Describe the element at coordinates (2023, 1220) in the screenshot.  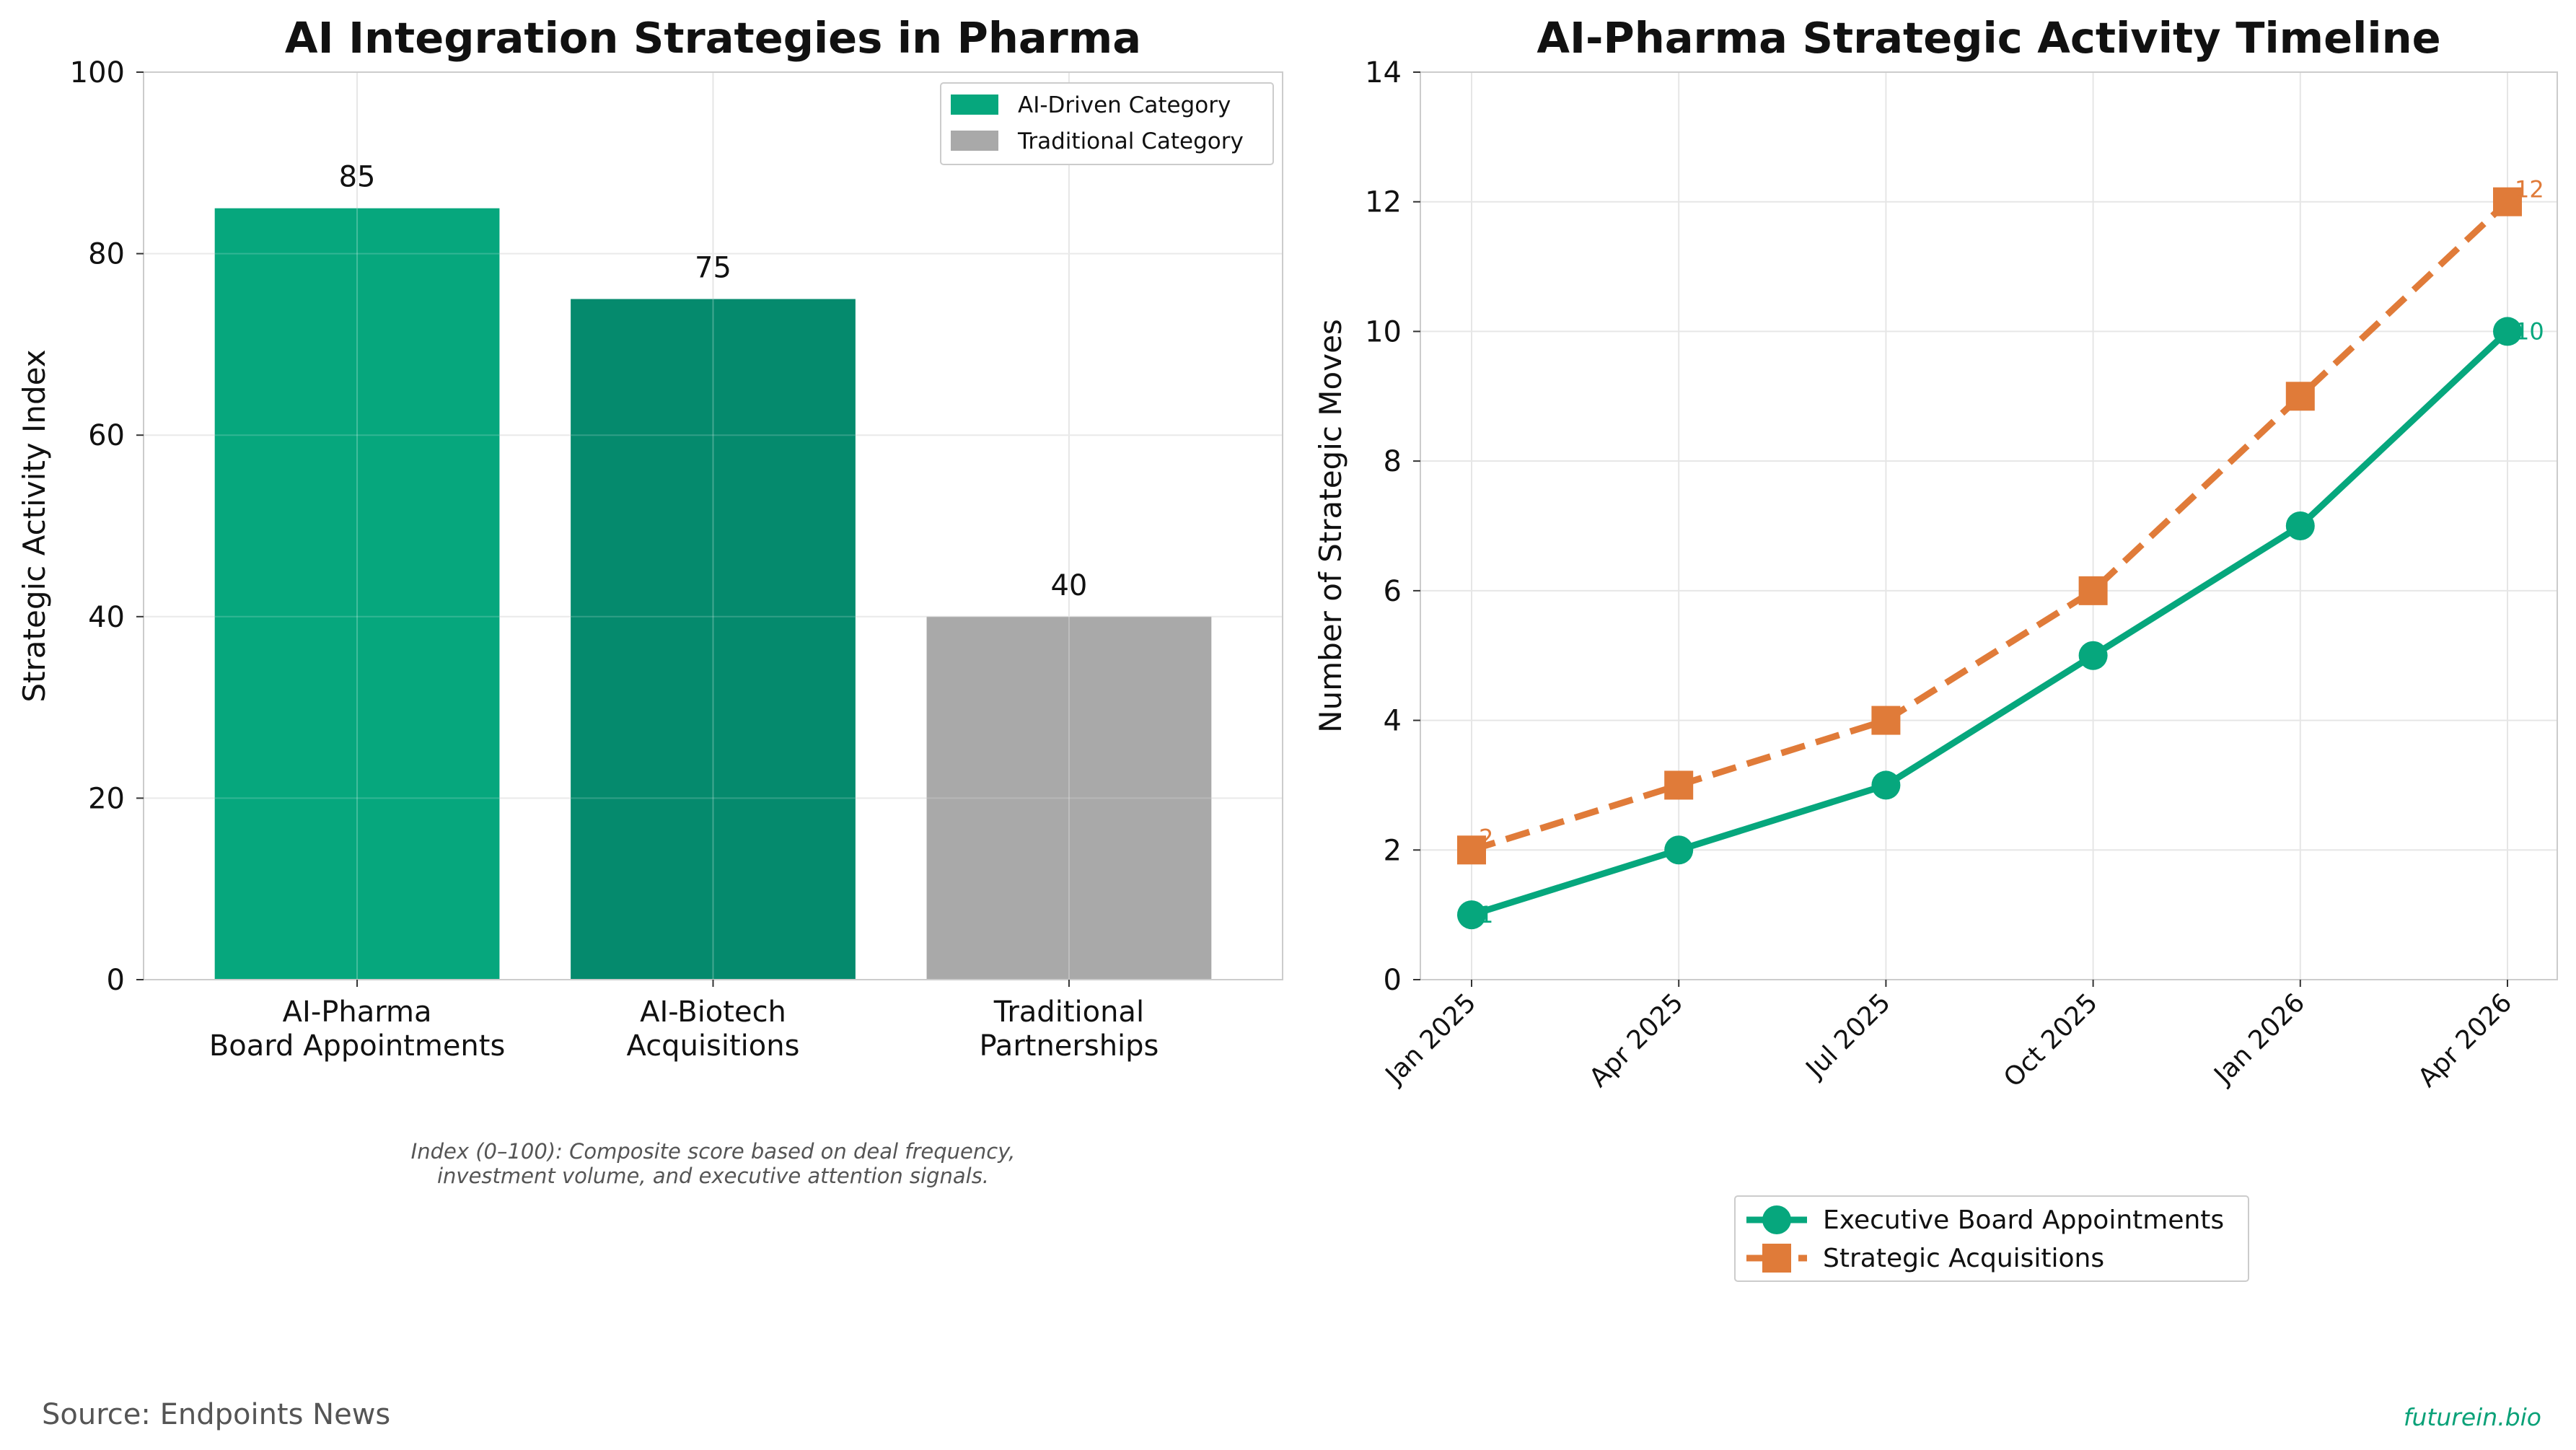
I see `line-legend-label: Executive Board Appointments` at that location.